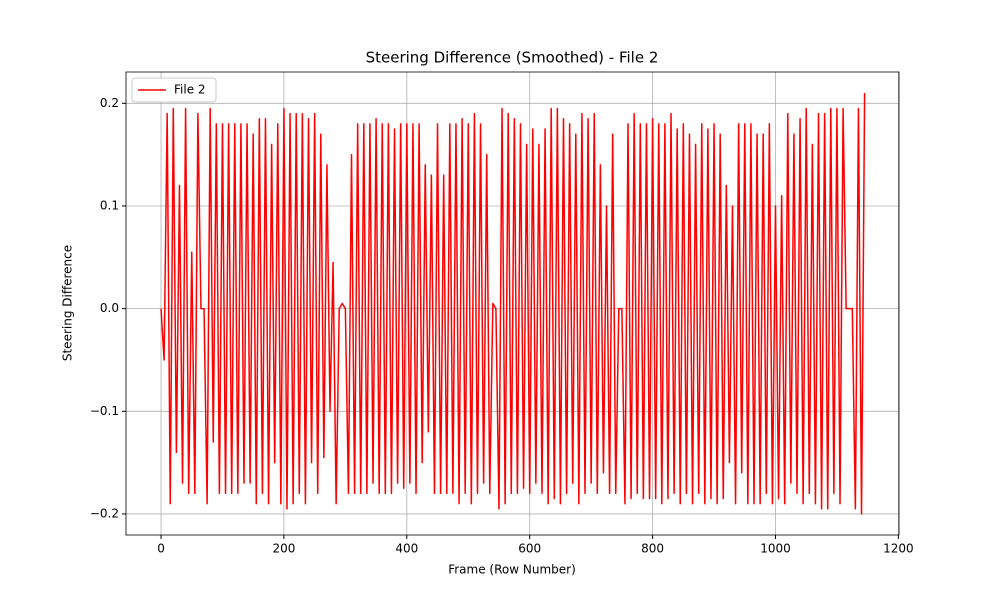 Image resolution: width=1000 pixels, height=600 pixels. Describe the element at coordinates (775, 549) in the screenshot. I see `x-tick-label: 1000` at that location.